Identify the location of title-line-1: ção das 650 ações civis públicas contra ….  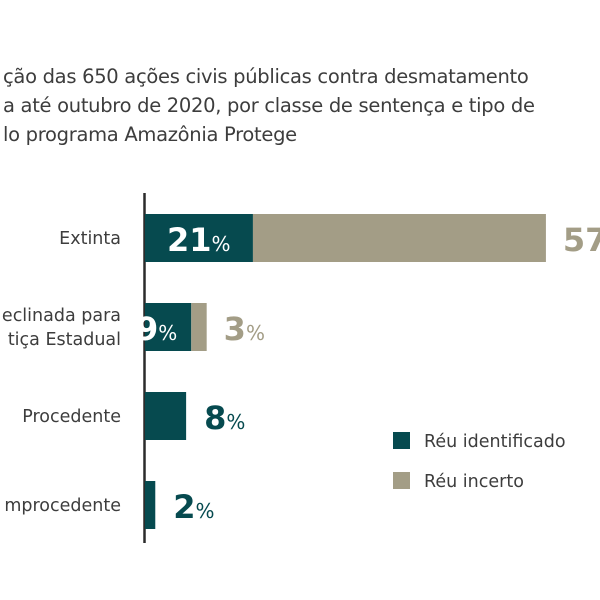
(266, 76).